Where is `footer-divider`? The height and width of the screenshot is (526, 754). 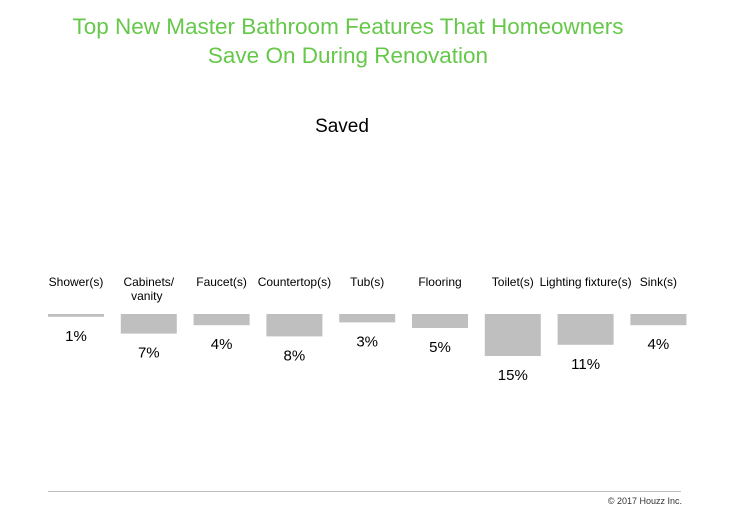 footer-divider is located at coordinates (364, 491).